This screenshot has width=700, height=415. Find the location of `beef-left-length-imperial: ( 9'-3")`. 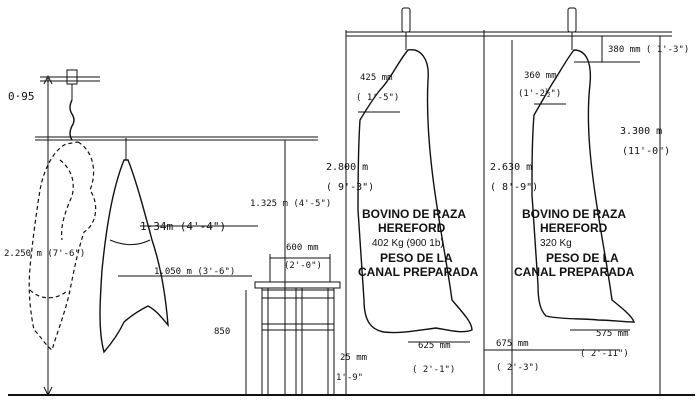

beef-left-length-imperial: ( 9'-3") is located at coordinates (350, 187).